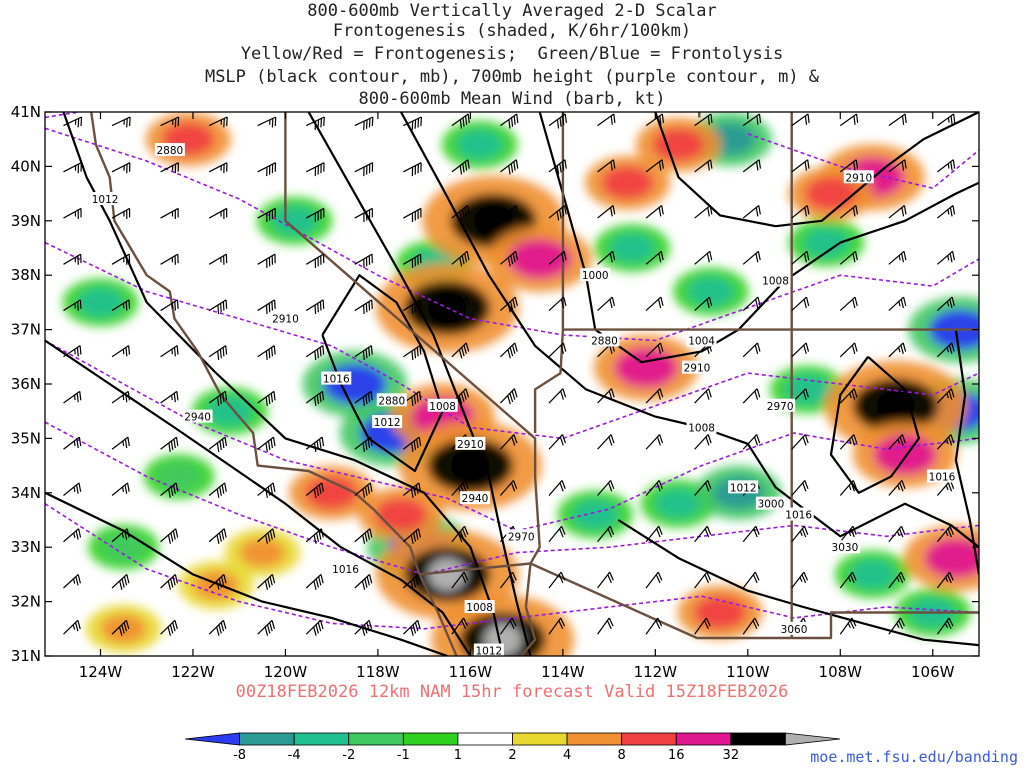  What do you see at coordinates (123, 547) in the screenshot?
I see `frontolysis-core` at bounding box center [123, 547].